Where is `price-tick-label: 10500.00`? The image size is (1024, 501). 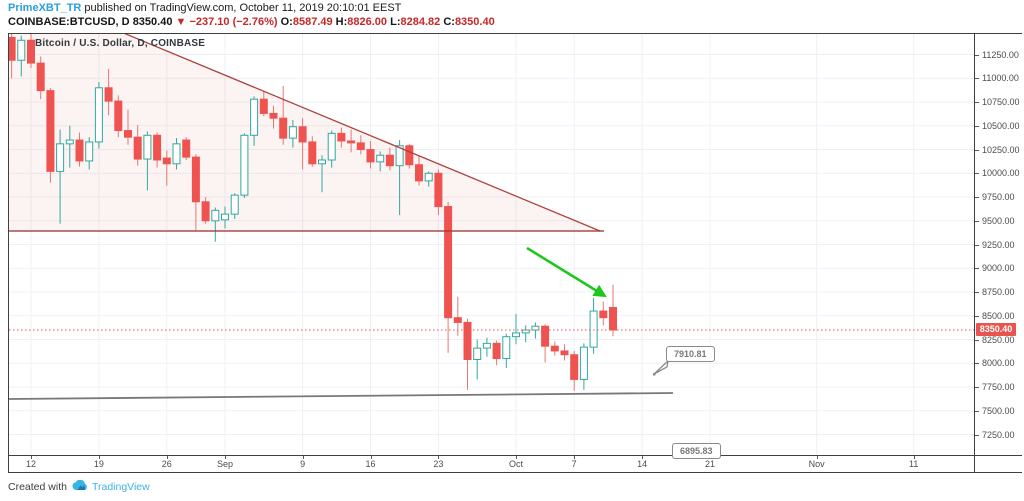 price-tick-label: 10500.00 is located at coordinates (1001, 125).